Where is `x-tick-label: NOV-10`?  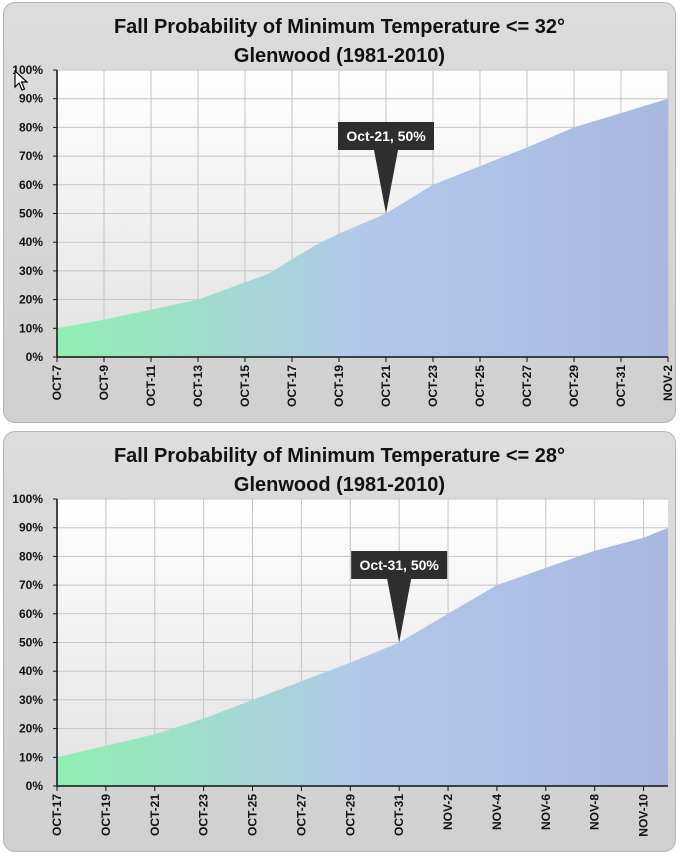 x-tick-label: NOV-10 is located at coordinates (644, 815).